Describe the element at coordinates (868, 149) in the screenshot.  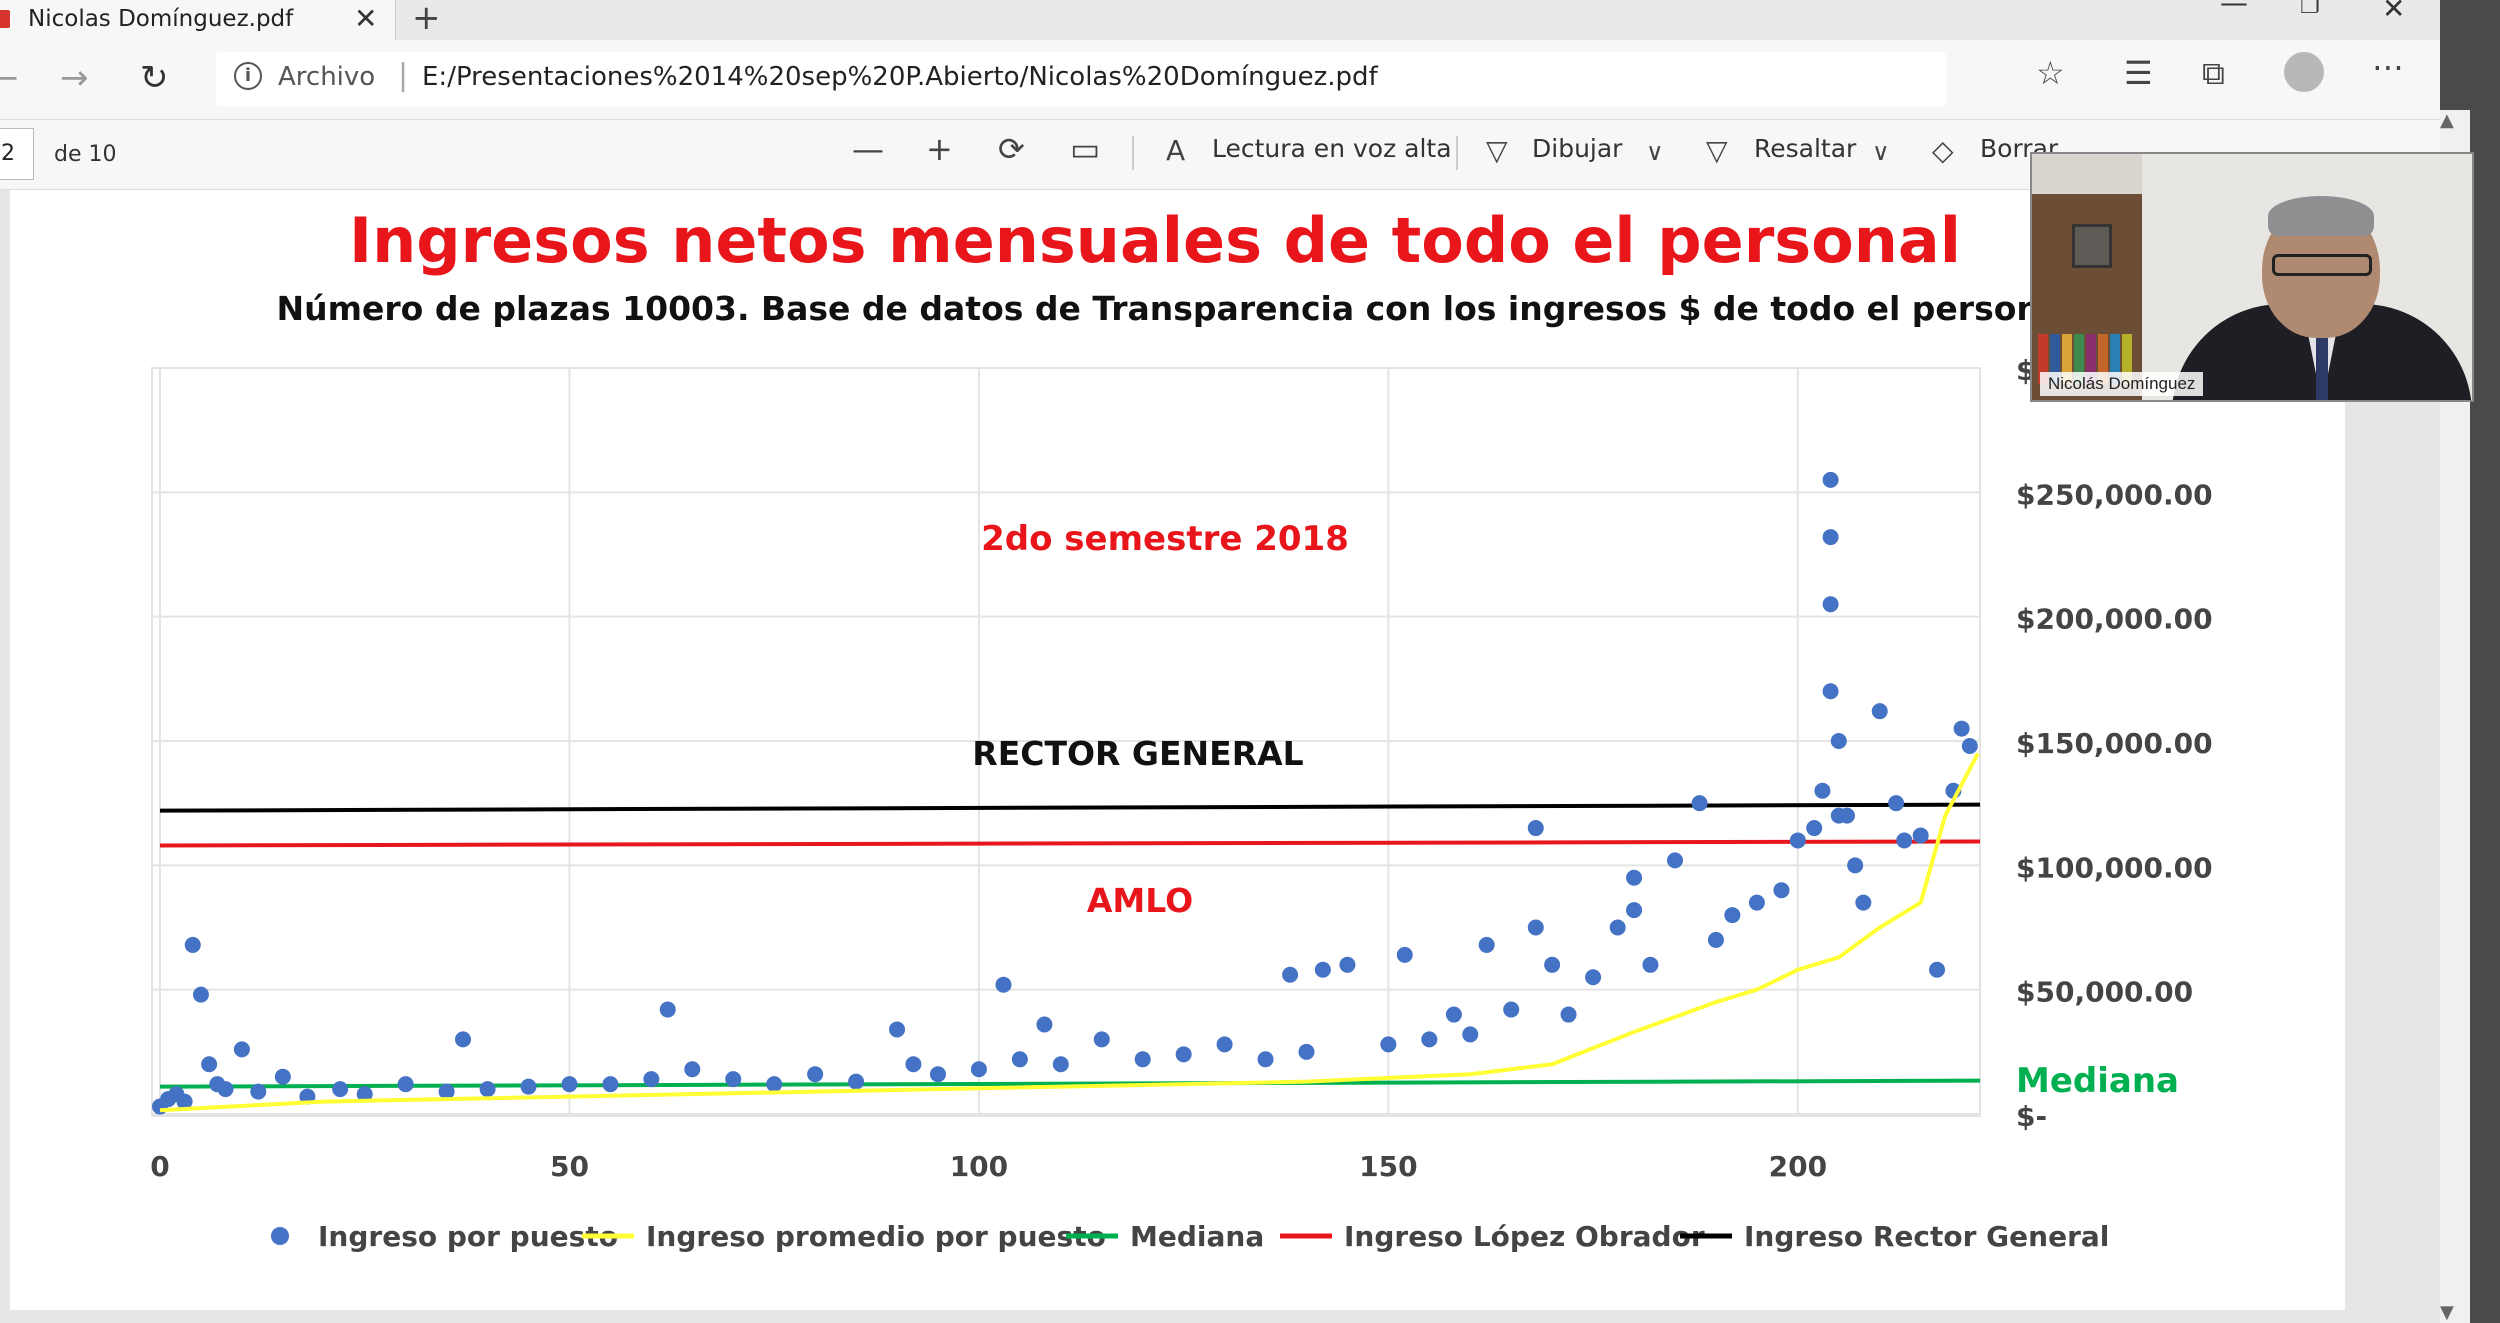
I see `zoom-out-icon: —` at that location.